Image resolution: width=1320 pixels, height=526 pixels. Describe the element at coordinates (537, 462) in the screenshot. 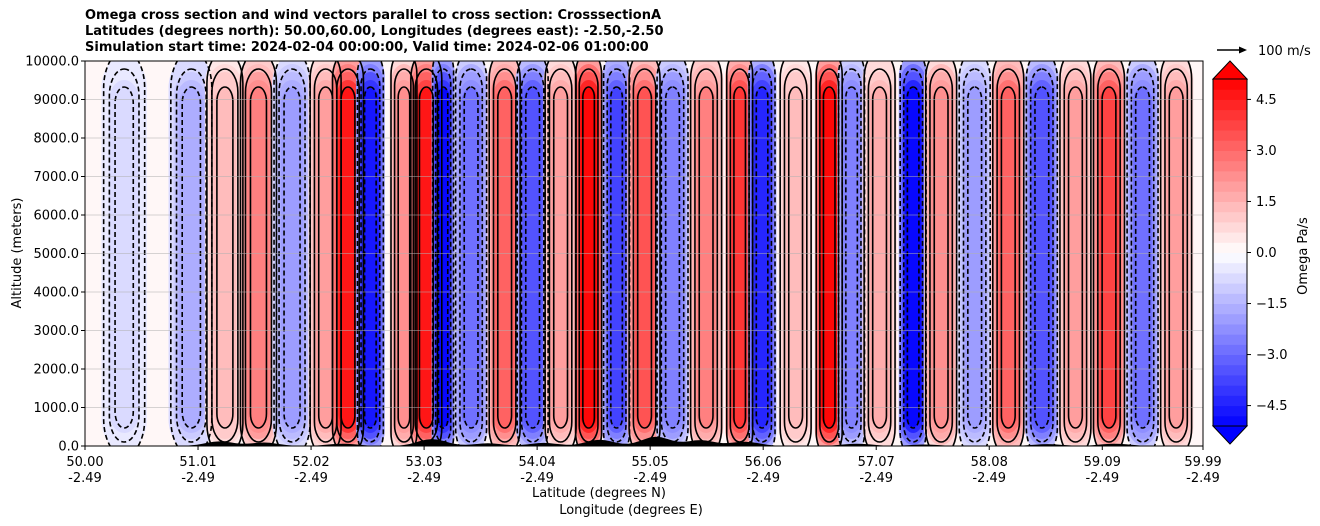

I see `x-tick-label-lat: 54.04` at that location.